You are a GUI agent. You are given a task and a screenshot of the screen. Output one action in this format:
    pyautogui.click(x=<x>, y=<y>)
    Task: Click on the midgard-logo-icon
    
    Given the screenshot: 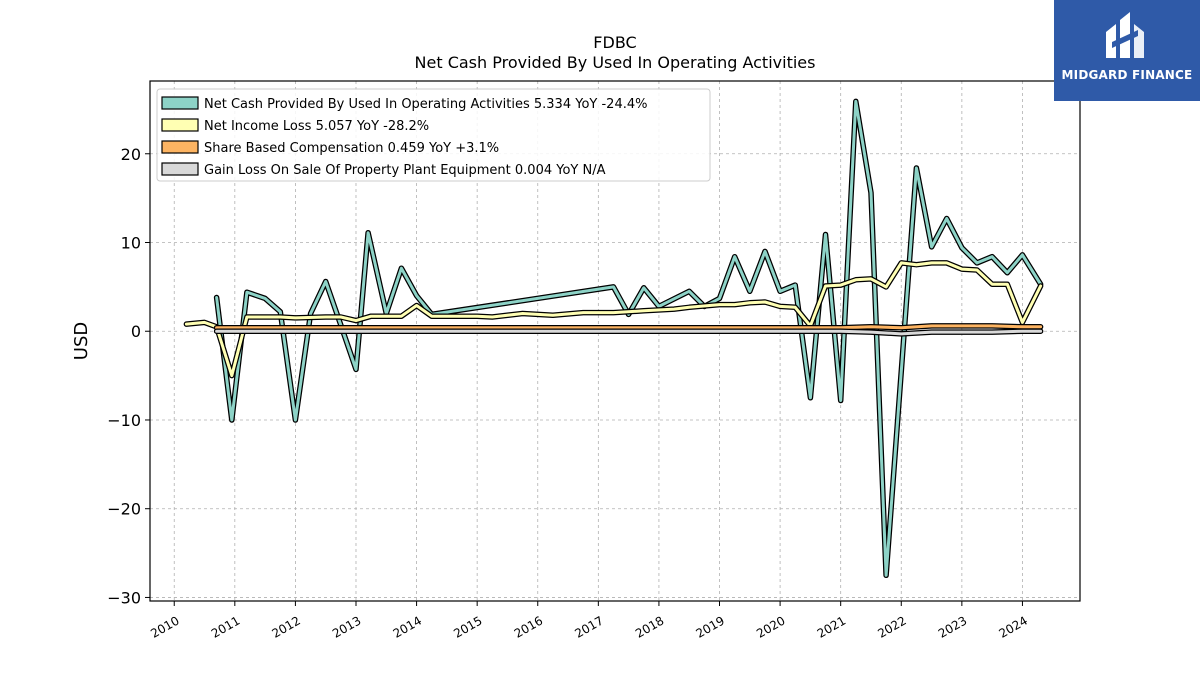 What is the action you would take?
    pyautogui.click(x=1125, y=35)
    